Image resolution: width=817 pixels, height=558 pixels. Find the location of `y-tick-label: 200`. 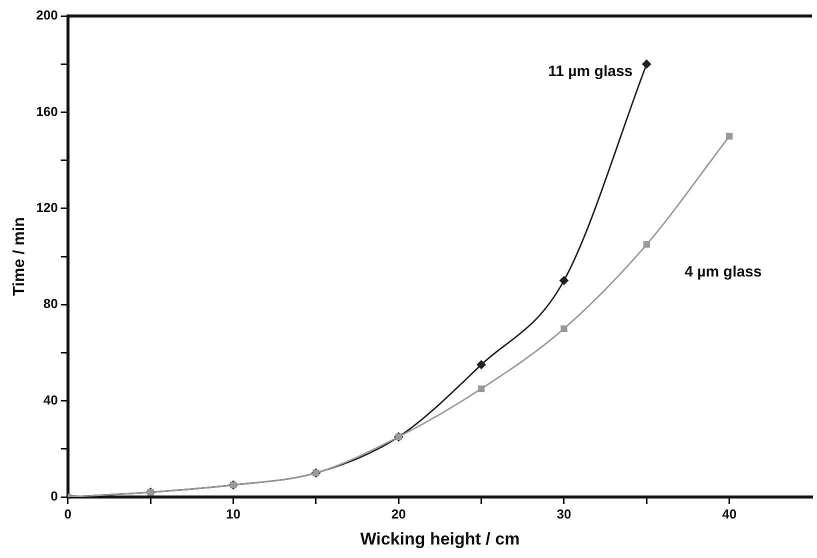

y-tick-label: 200 is located at coordinates (47, 15).